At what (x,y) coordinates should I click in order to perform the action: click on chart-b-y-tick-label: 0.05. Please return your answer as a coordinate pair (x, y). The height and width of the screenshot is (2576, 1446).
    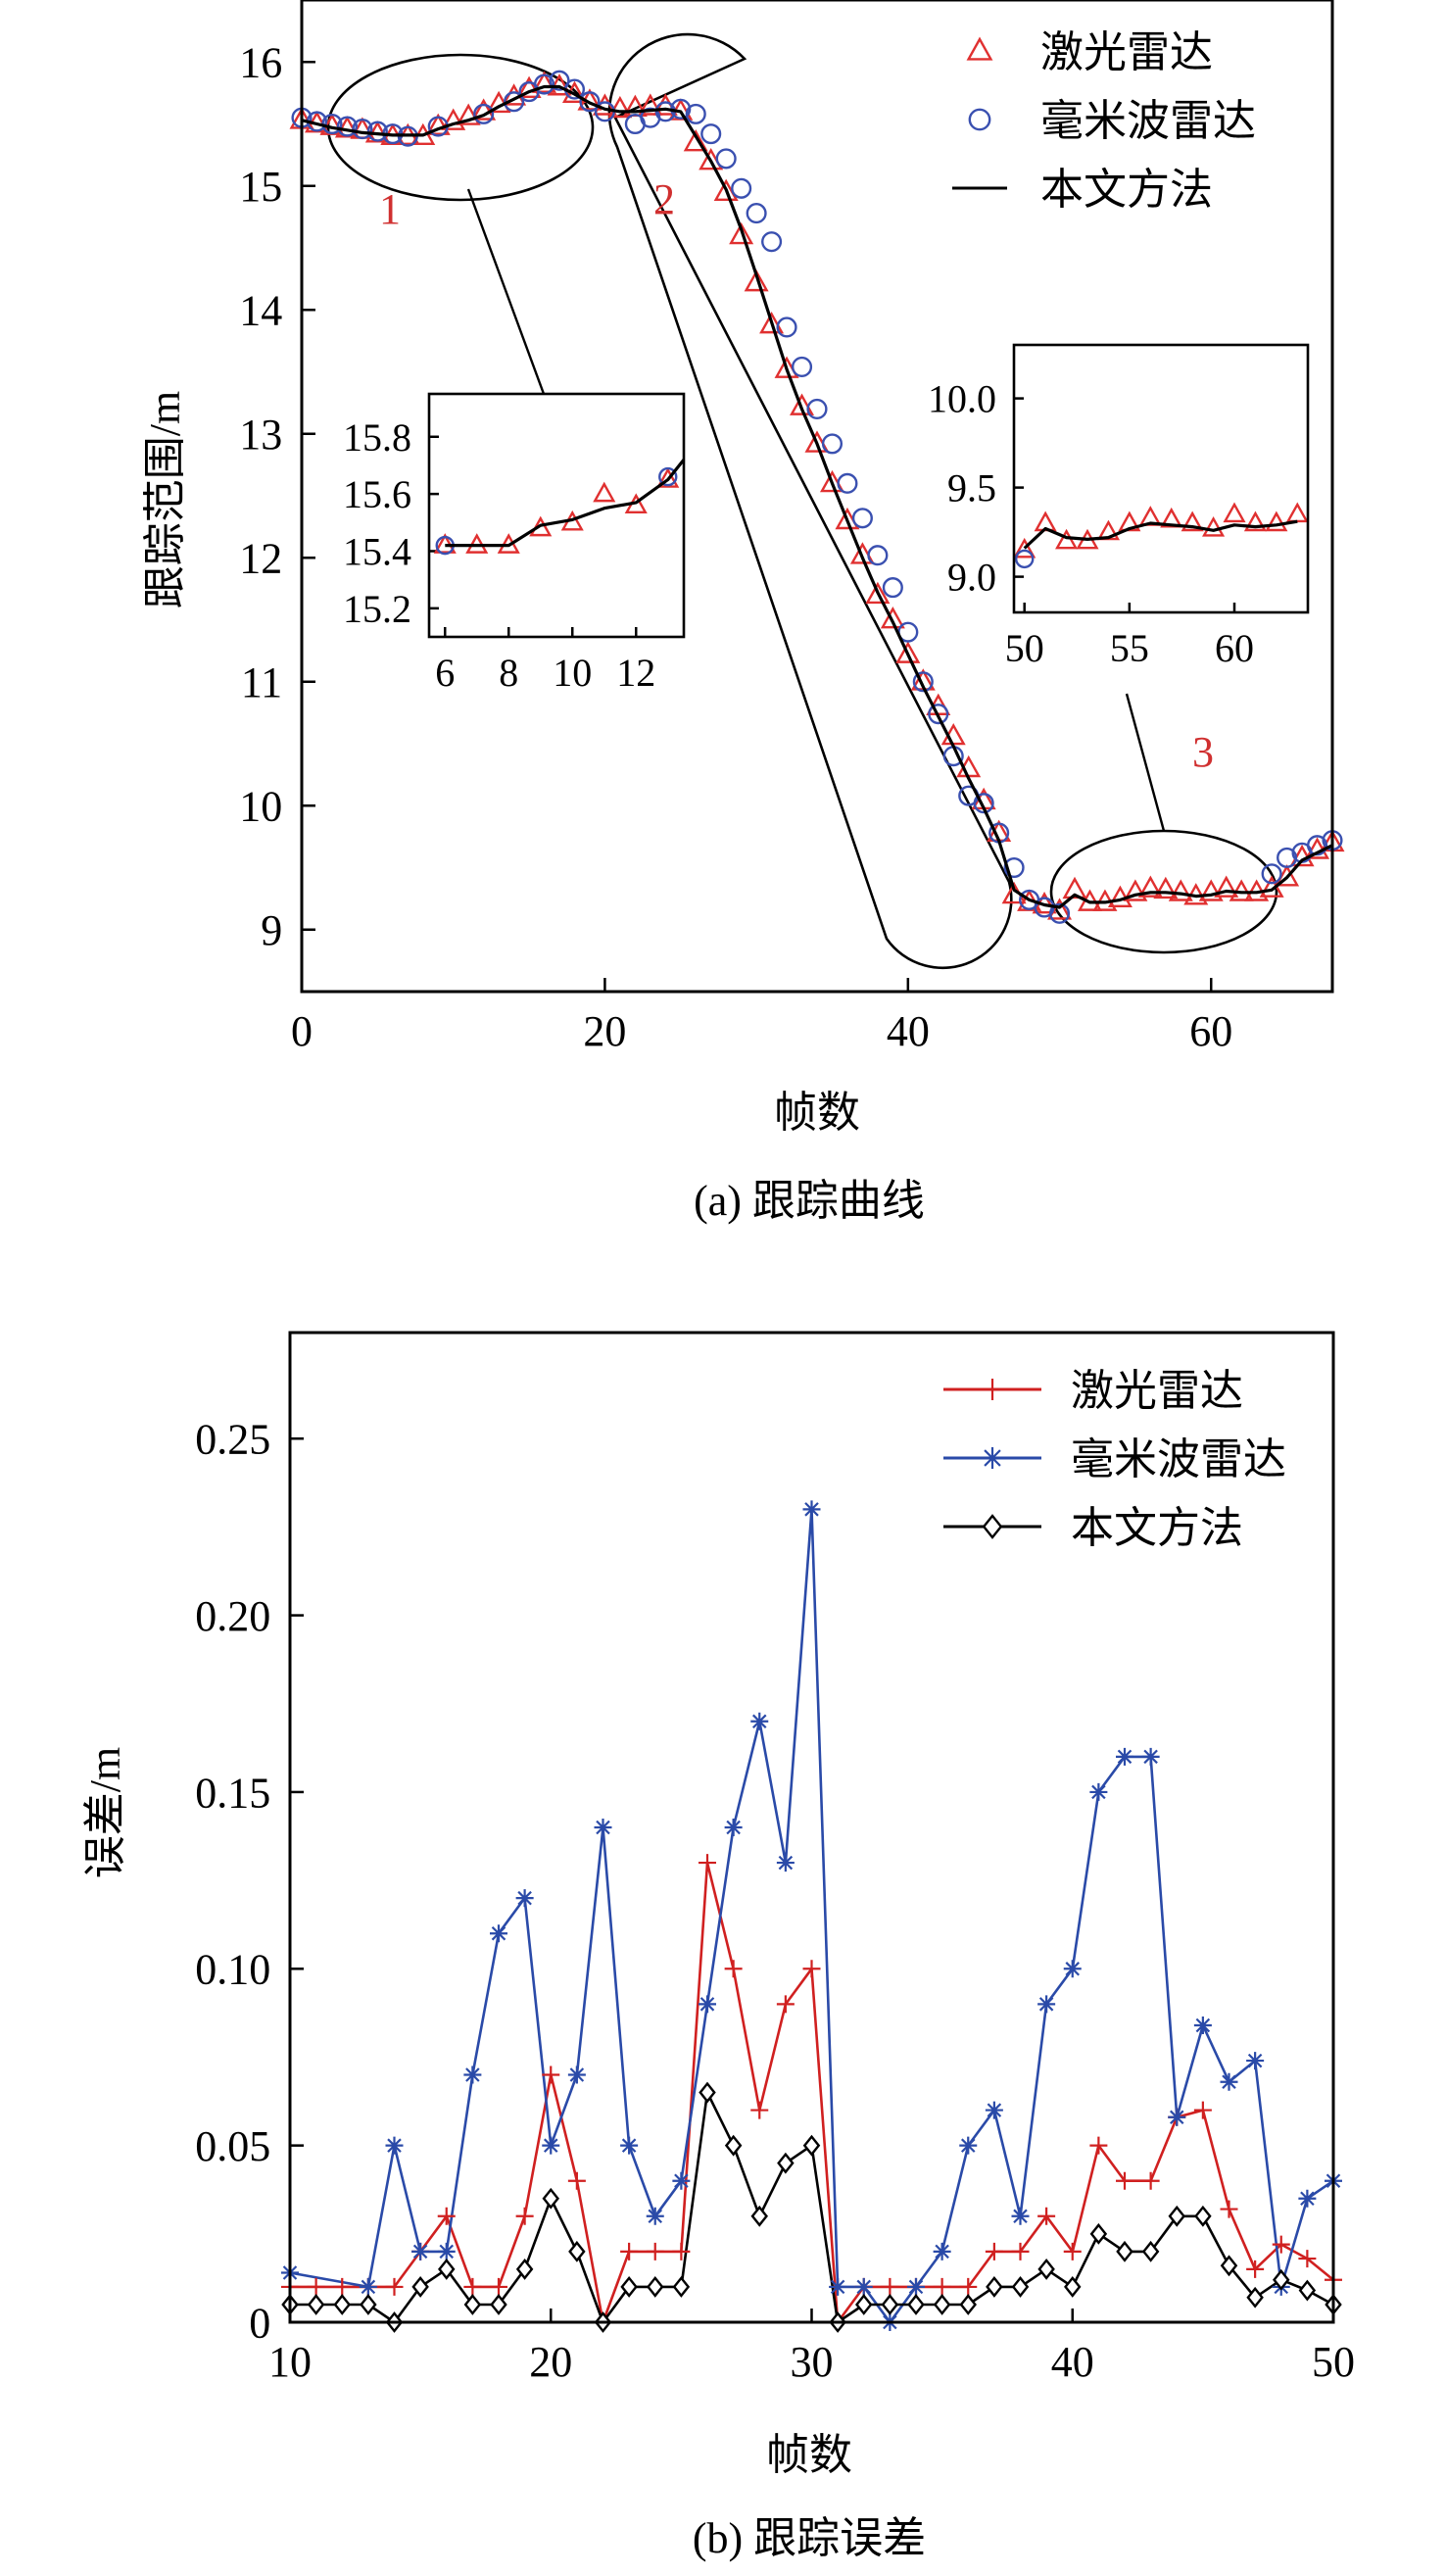
    Looking at the image, I should click on (232, 2146).